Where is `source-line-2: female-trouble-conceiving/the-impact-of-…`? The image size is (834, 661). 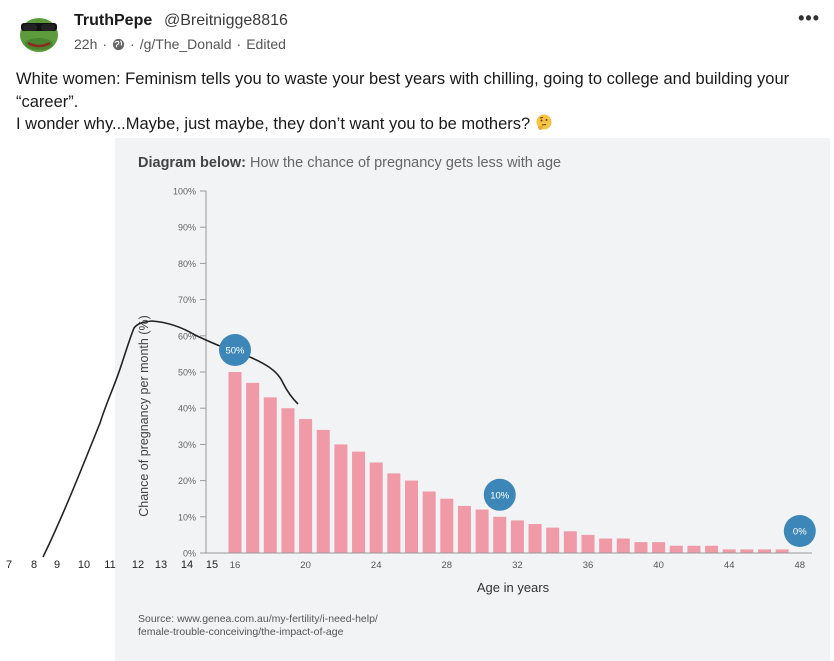
source-line-2: female-trouble-conceiving/the-impact-of-… is located at coordinates (241, 632).